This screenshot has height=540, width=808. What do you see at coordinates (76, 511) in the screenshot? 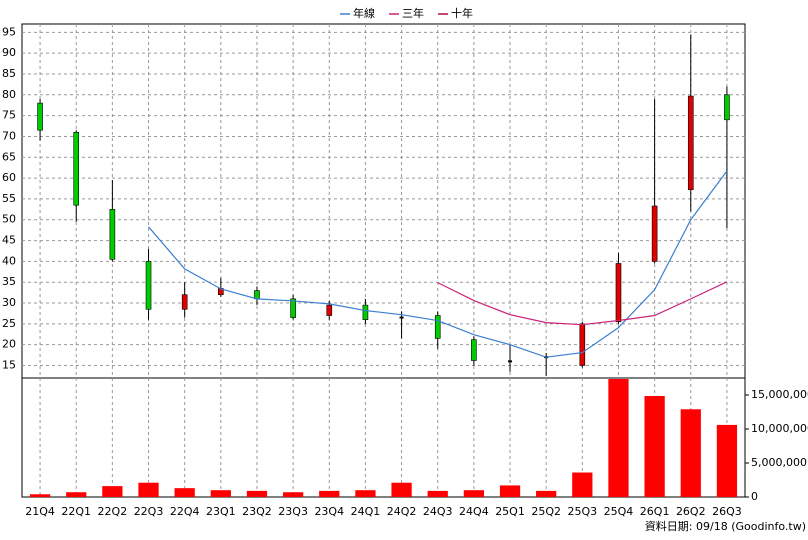
I see `x-tick-label: 22Q1` at bounding box center [76, 511].